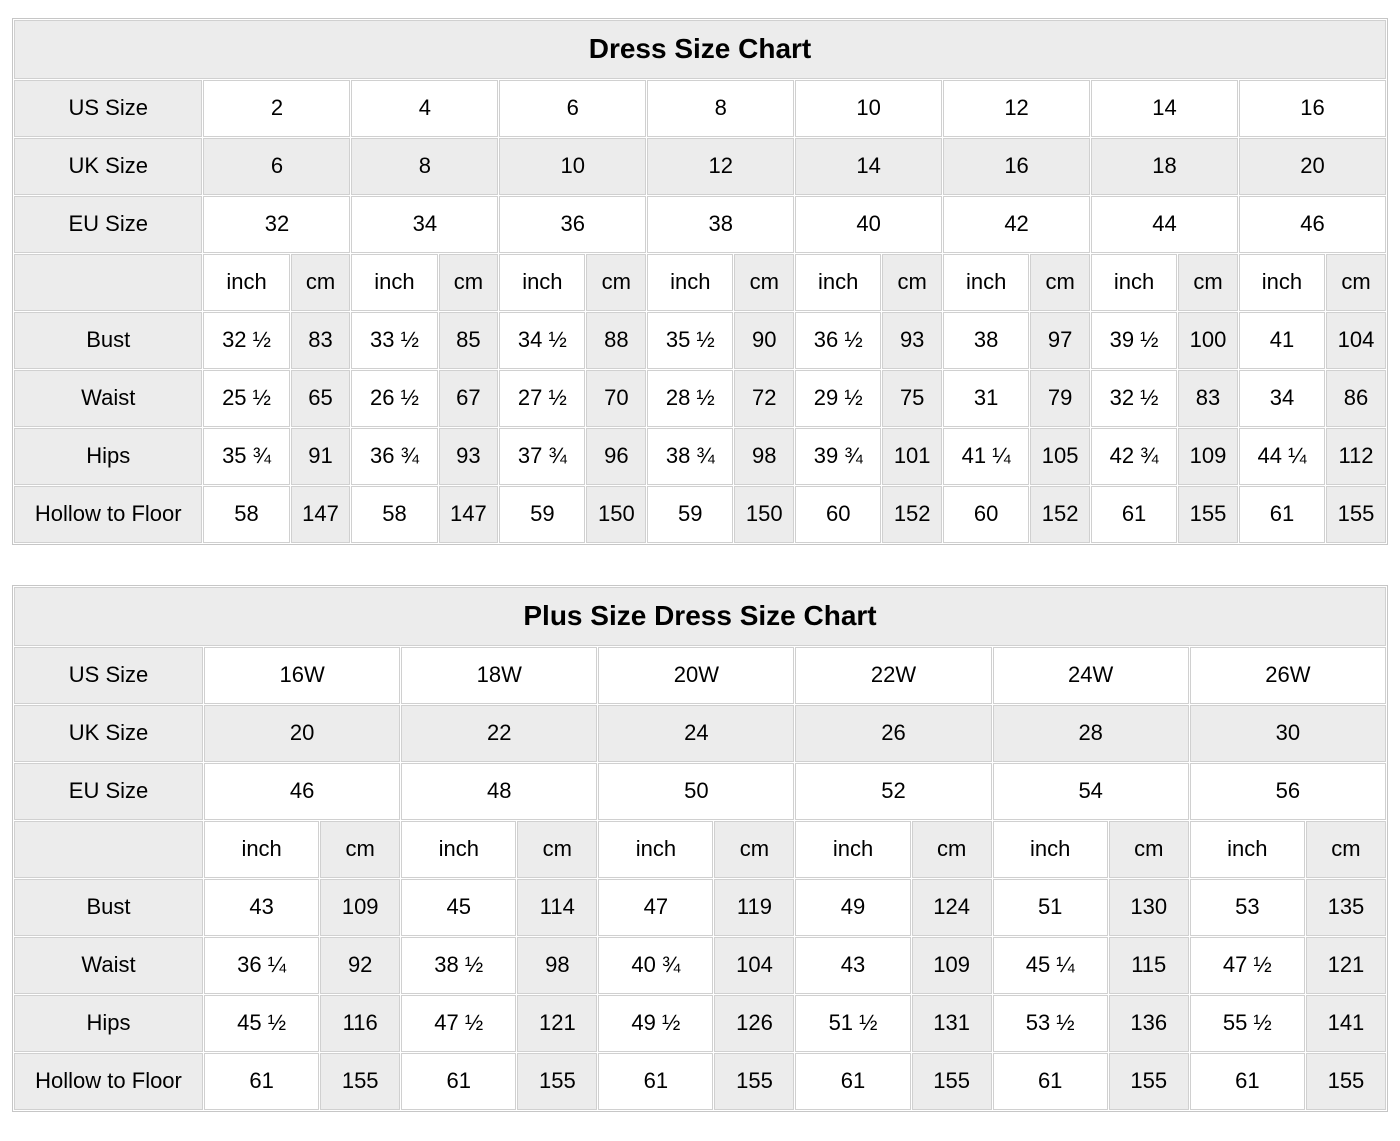 The image size is (1400, 1141). What do you see at coordinates (1050, 907) in the screenshot?
I see `measurement-inch-cell: 51` at bounding box center [1050, 907].